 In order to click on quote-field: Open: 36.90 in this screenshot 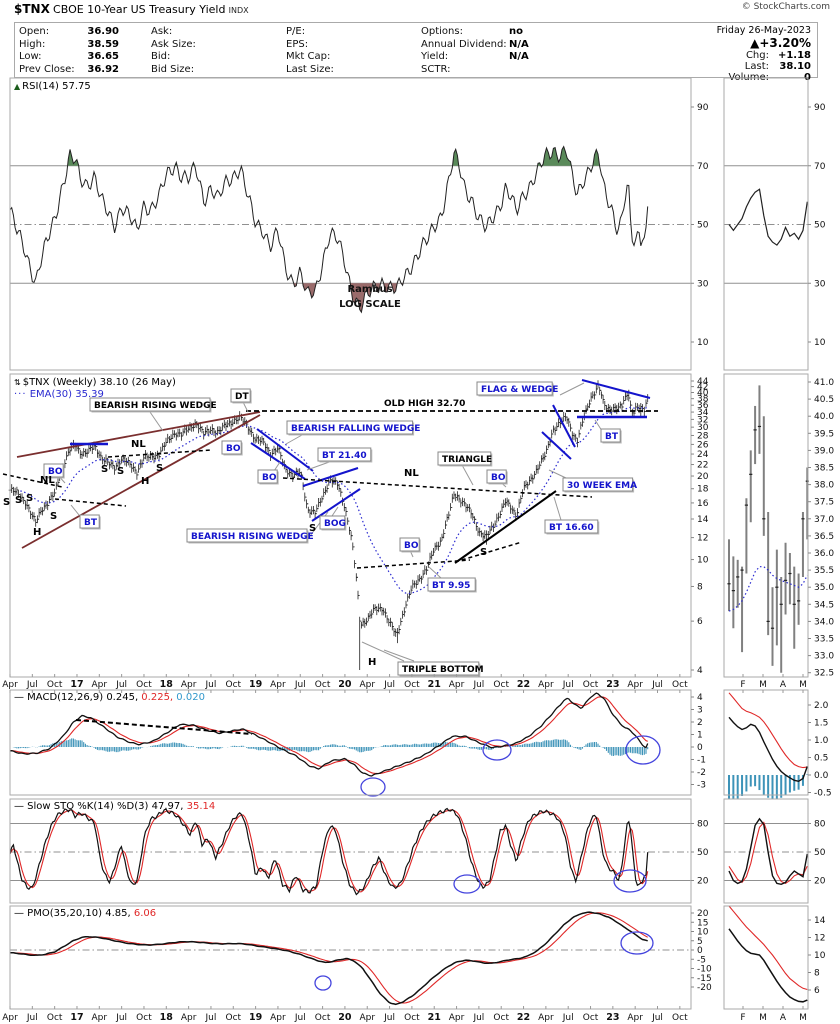, I will do `click(69, 31)`.